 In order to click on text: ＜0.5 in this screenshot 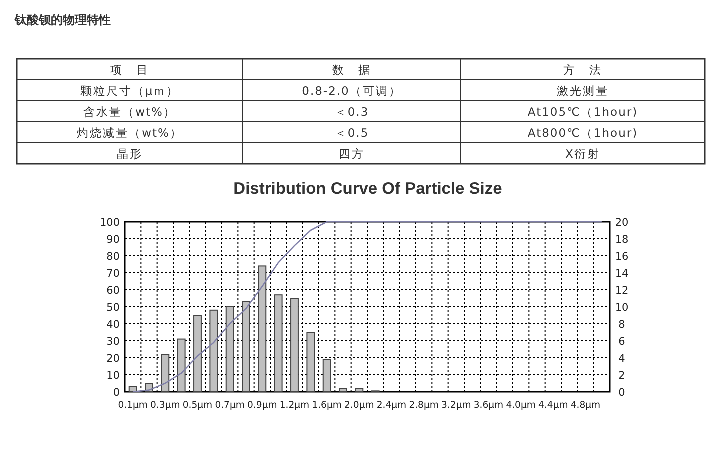, I will do `click(352, 133)`.